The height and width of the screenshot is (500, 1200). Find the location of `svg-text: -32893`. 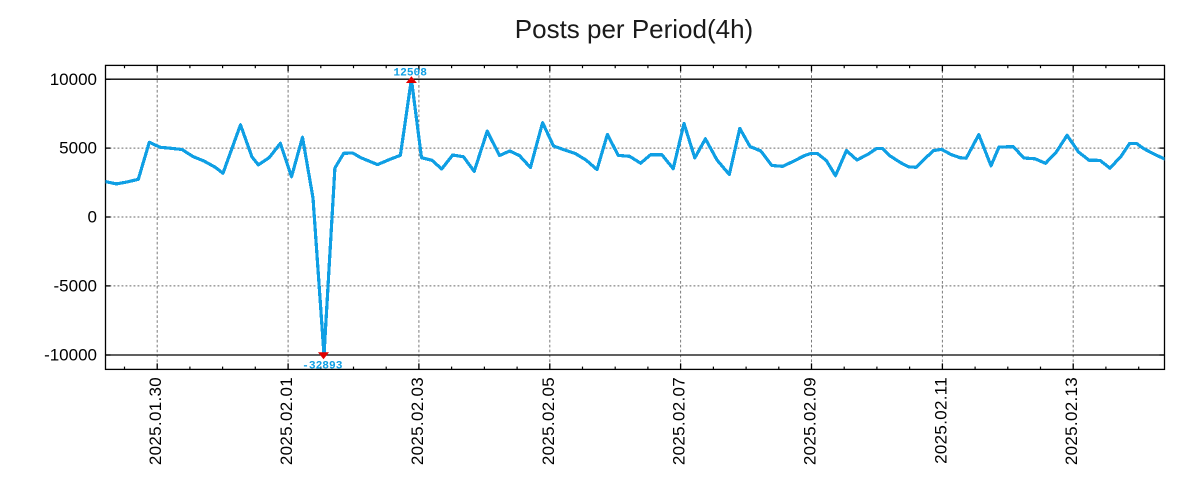

svg-text: -32893 is located at coordinates (322, 366).